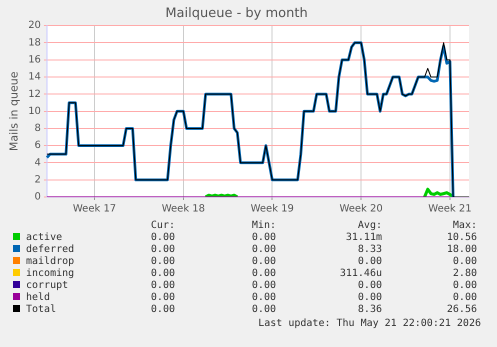  Describe the element at coordinates (50, 273) in the screenshot. I see `legend-label: incoming` at that location.